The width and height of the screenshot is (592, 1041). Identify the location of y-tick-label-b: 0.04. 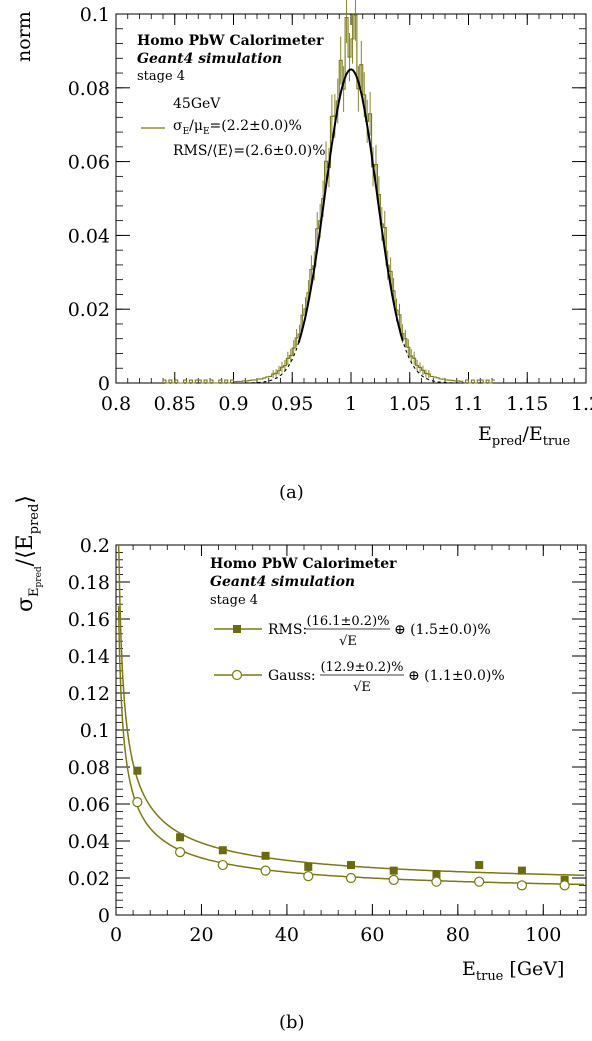
(89, 842).